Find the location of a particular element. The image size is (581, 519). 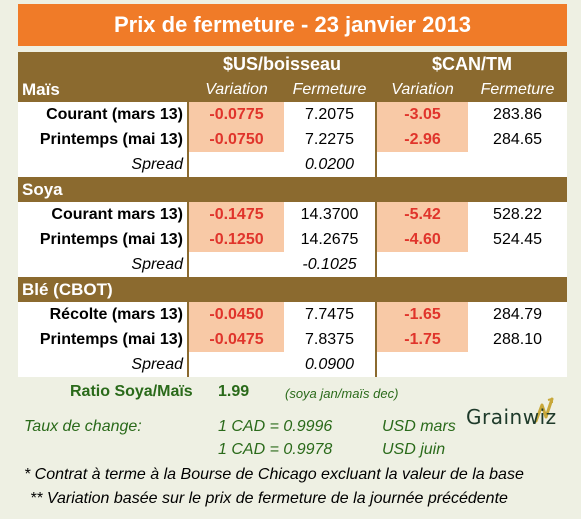

cad-variation-cell: -4.60 is located at coordinates (422, 239).